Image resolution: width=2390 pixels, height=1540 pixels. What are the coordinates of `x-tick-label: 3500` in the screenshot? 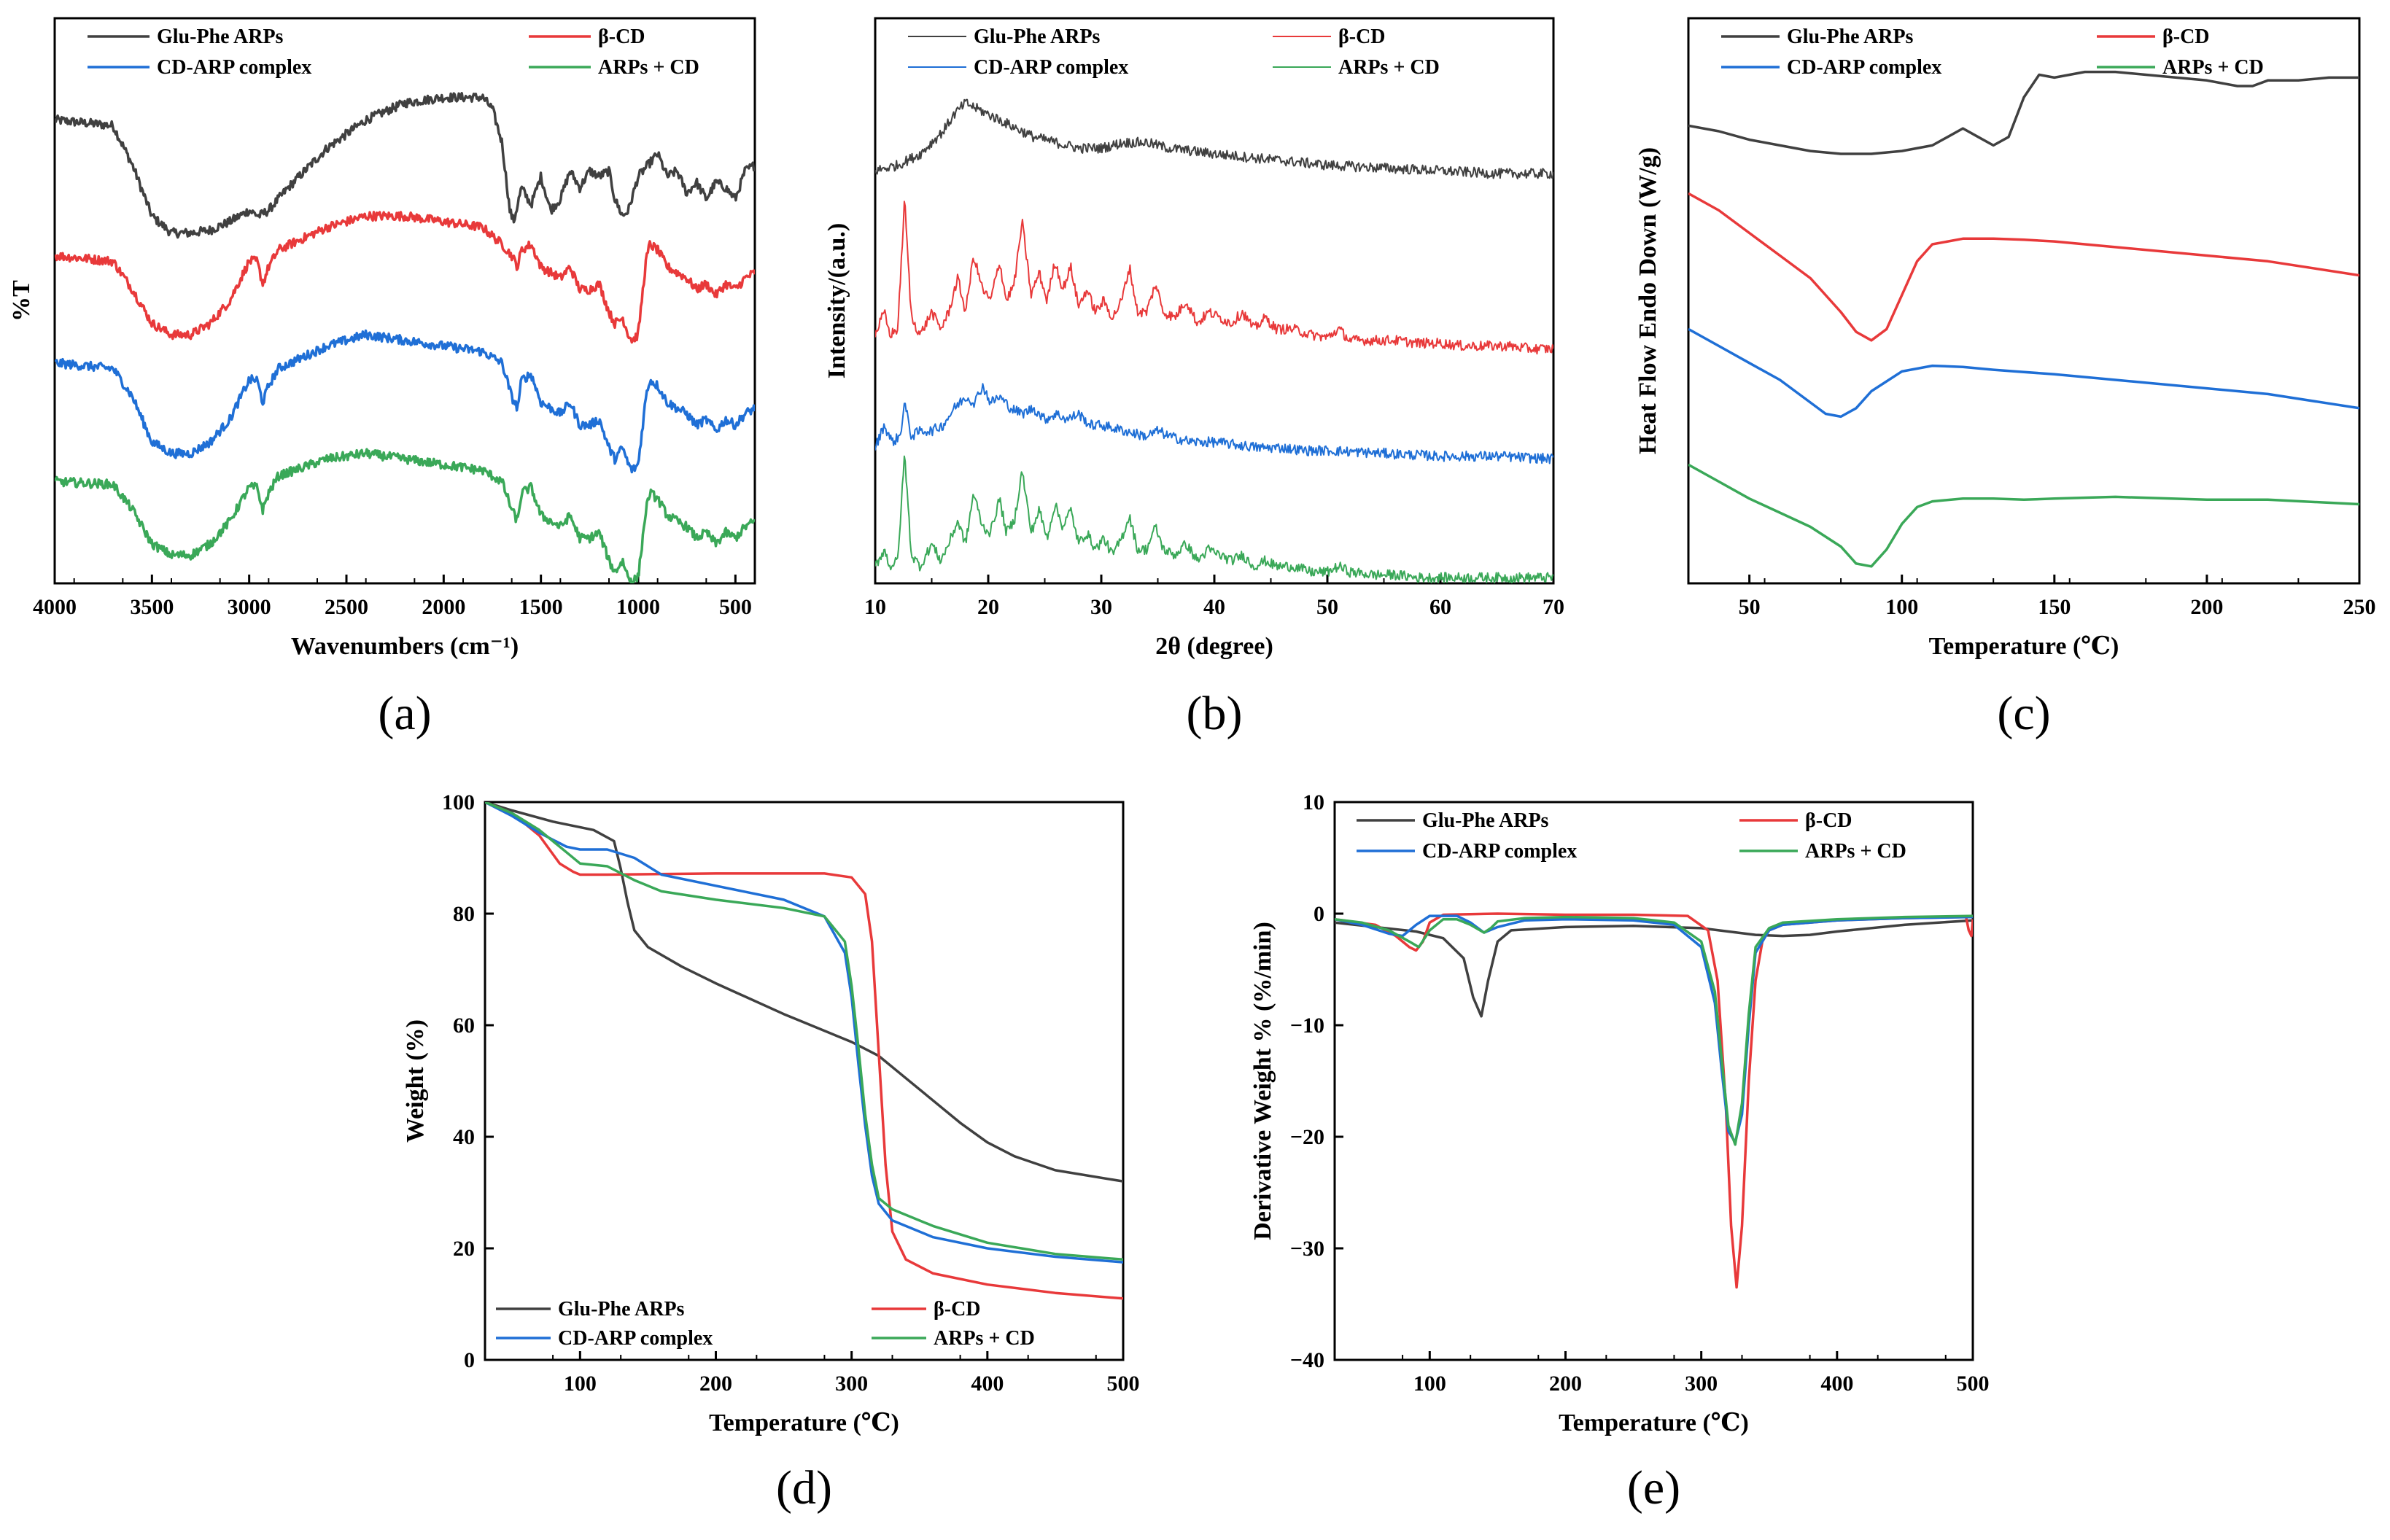 It's located at (152, 607).